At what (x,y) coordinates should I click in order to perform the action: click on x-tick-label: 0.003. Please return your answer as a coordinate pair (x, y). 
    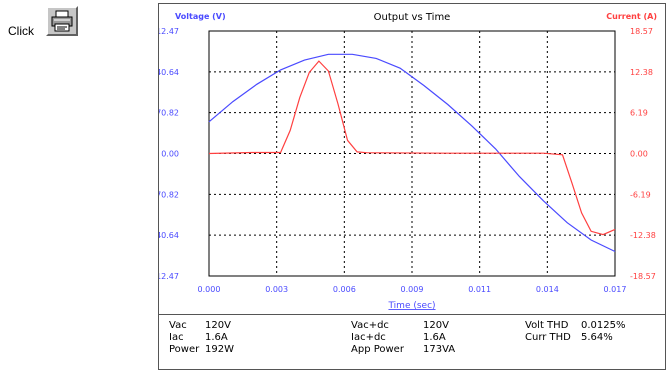
    Looking at the image, I should click on (276, 289).